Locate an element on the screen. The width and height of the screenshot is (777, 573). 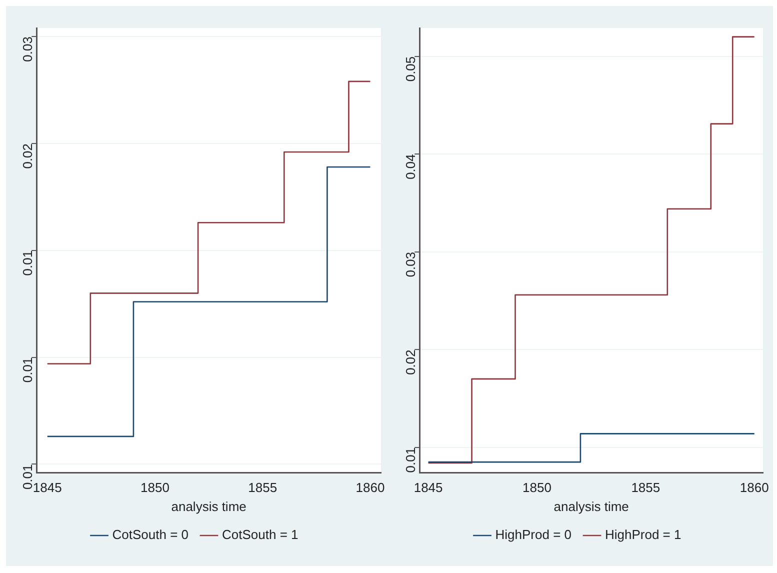
legend-label: HighProd = 0 is located at coordinates (533, 534).